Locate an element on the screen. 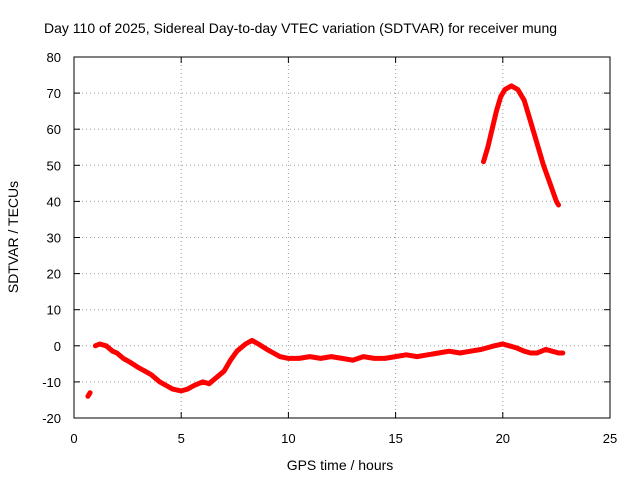  y-tick-label: 20 is located at coordinates (54, 274).